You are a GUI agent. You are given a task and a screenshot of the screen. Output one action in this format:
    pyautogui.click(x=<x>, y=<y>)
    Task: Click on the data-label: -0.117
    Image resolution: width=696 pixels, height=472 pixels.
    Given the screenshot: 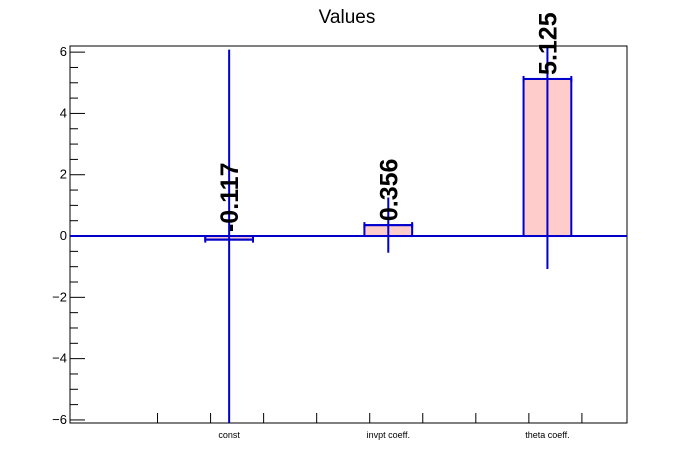 What is the action you would take?
    pyautogui.click(x=230, y=198)
    